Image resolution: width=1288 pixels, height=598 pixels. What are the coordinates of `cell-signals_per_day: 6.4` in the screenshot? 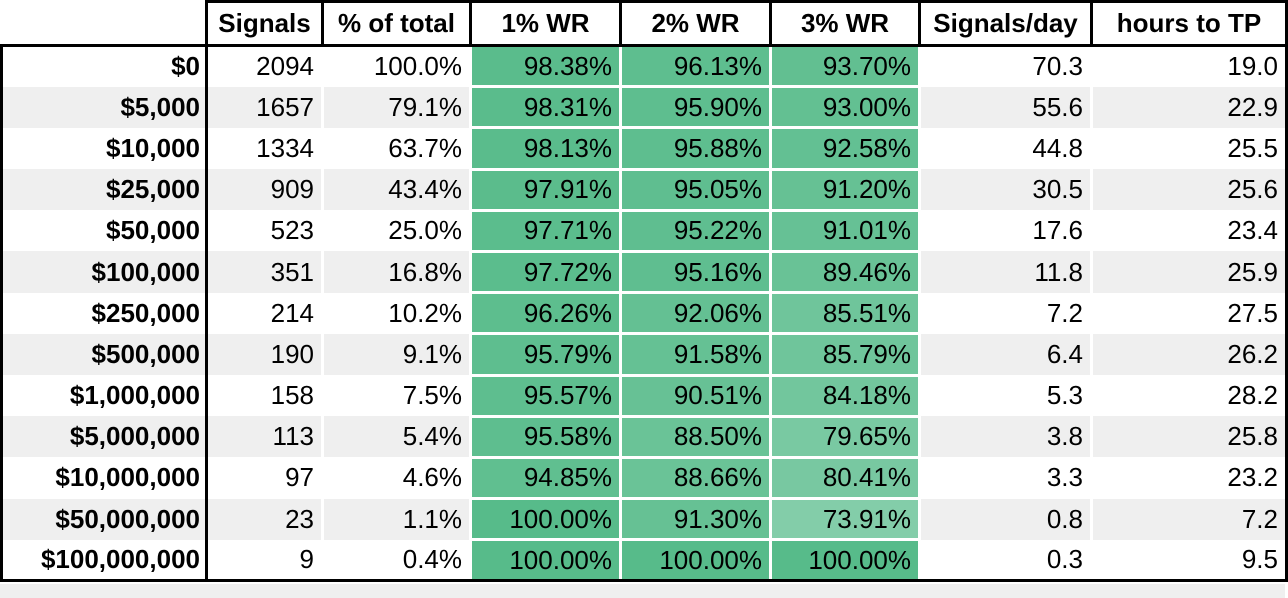 It's located at (1006, 354).